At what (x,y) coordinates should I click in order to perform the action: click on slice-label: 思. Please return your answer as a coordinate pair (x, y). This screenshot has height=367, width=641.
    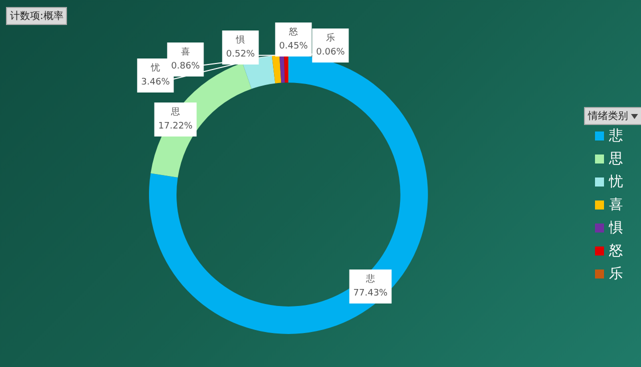
    Looking at the image, I should click on (175, 112).